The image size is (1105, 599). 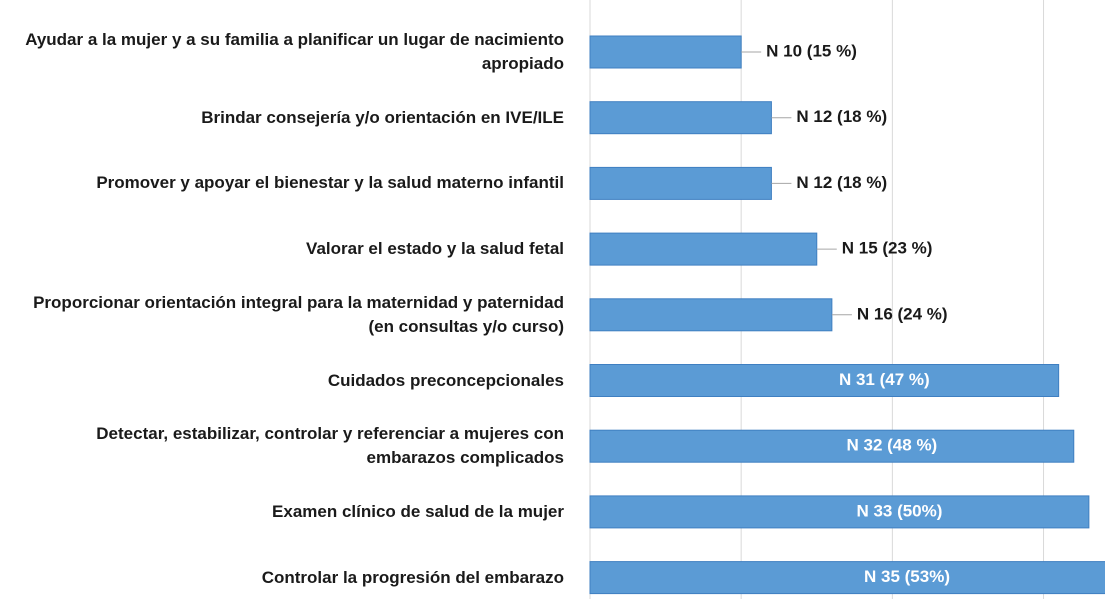 What do you see at coordinates (445, 380) in the screenshot?
I see `category-label: Cuidados preconcepcionales` at bounding box center [445, 380].